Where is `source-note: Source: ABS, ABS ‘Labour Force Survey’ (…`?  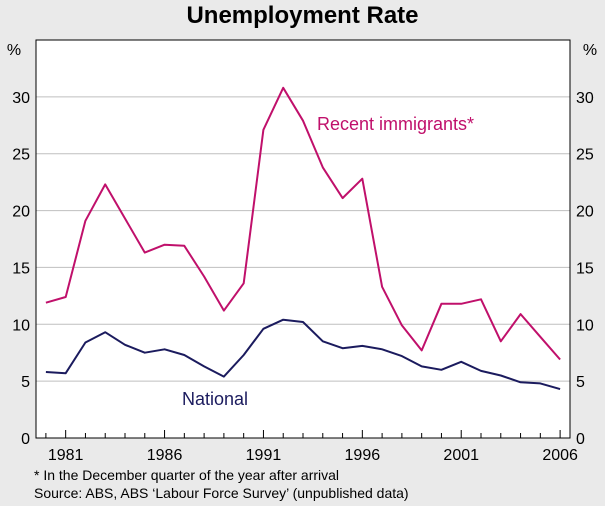 source-note: Source: ABS, ABS ‘Labour Force Survey’ (… is located at coordinates (221, 493).